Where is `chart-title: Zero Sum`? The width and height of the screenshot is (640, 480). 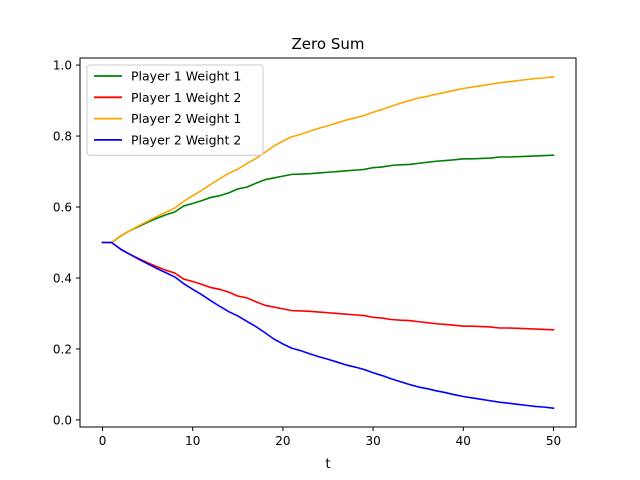
chart-title: Zero Sum is located at coordinates (328, 44).